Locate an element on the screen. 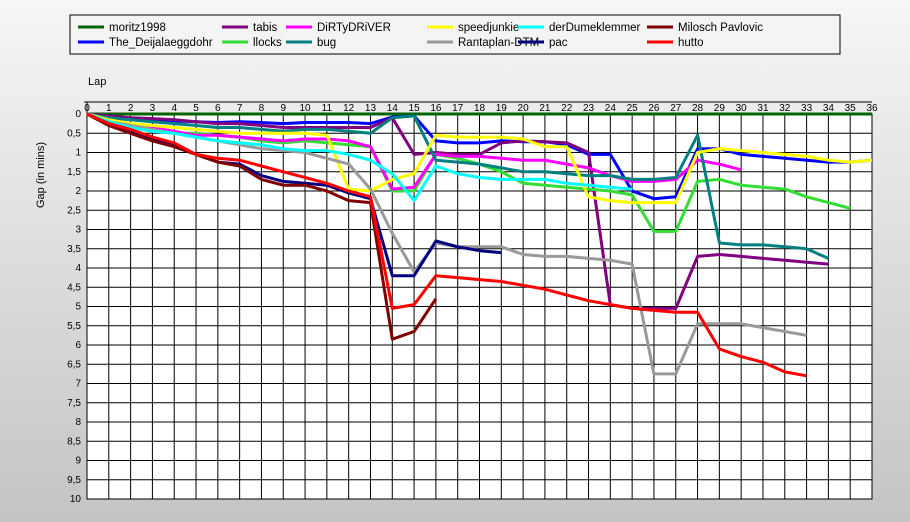 This screenshot has height=522, width=910. series-line-pac is located at coordinates (294, 195).